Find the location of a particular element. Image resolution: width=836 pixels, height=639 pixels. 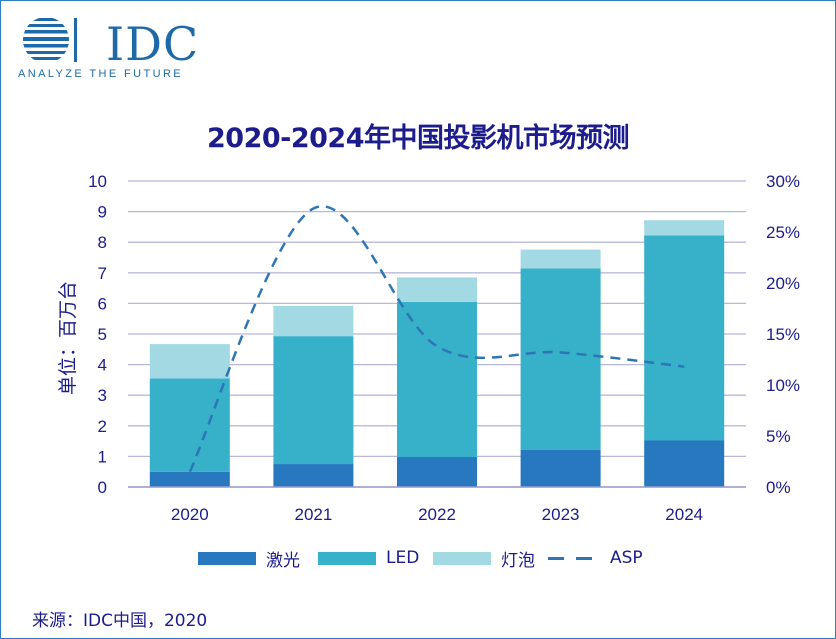

x-tick-label: 2024 is located at coordinates (684, 514).